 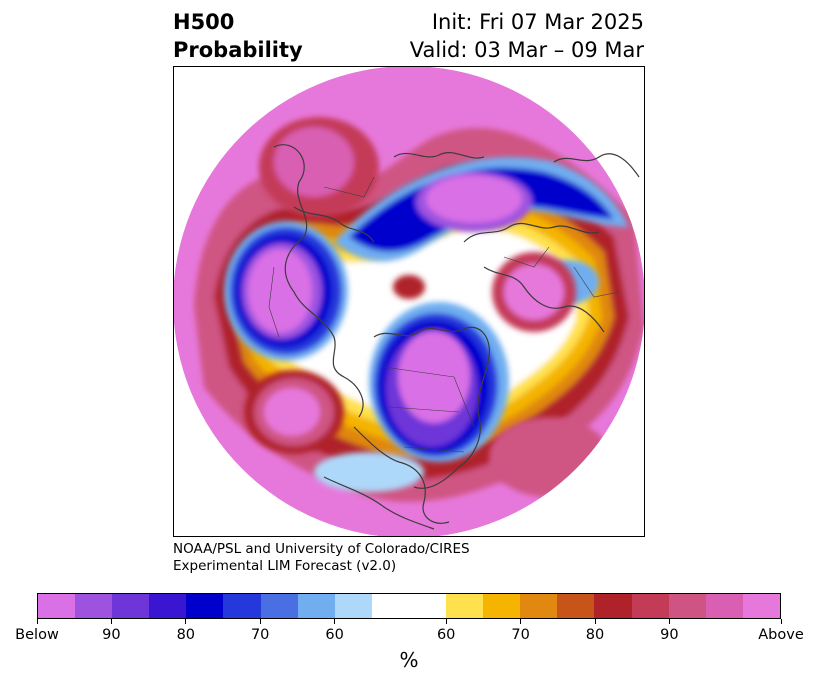 I want to click on colorbar-tick-label: Above, so click(x=781, y=635).